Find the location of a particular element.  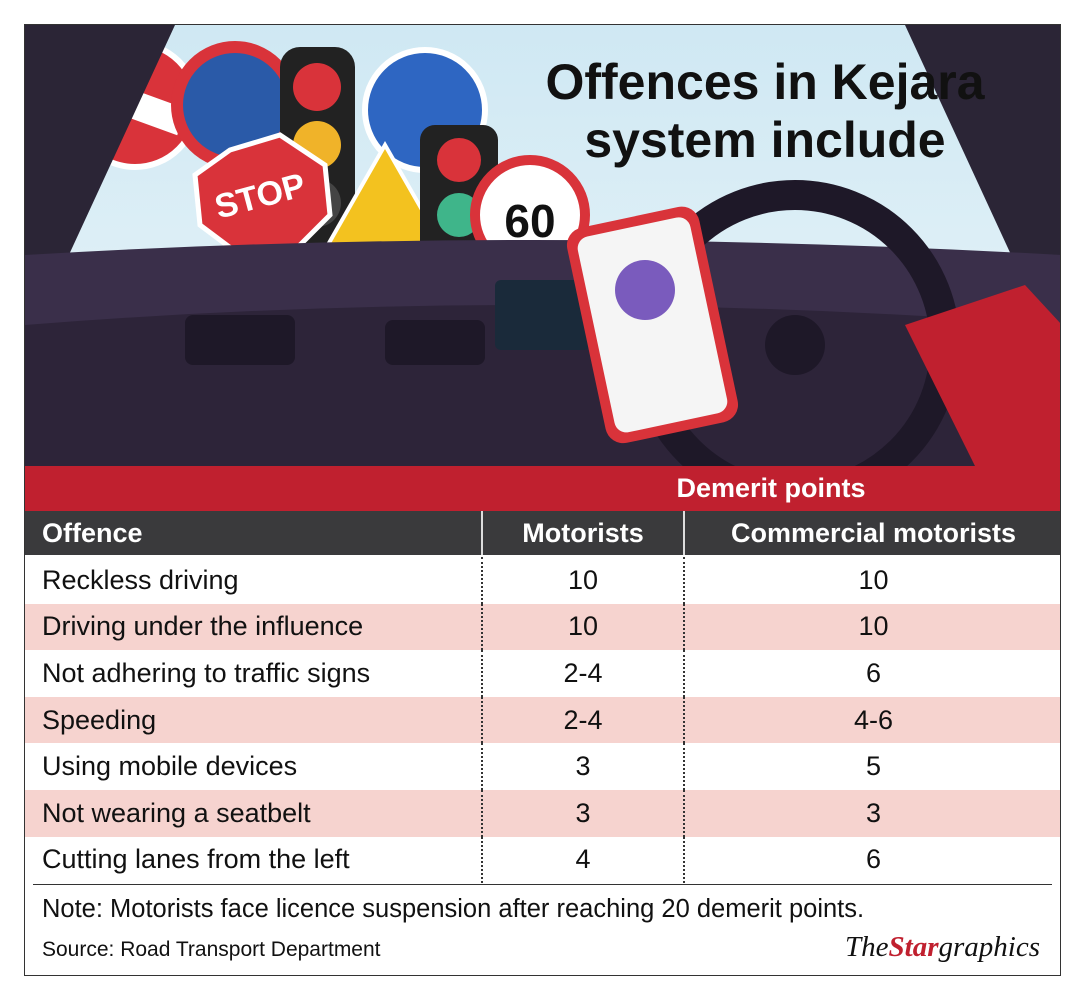

table-cell: 4-6 is located at coordinates (871, 720).